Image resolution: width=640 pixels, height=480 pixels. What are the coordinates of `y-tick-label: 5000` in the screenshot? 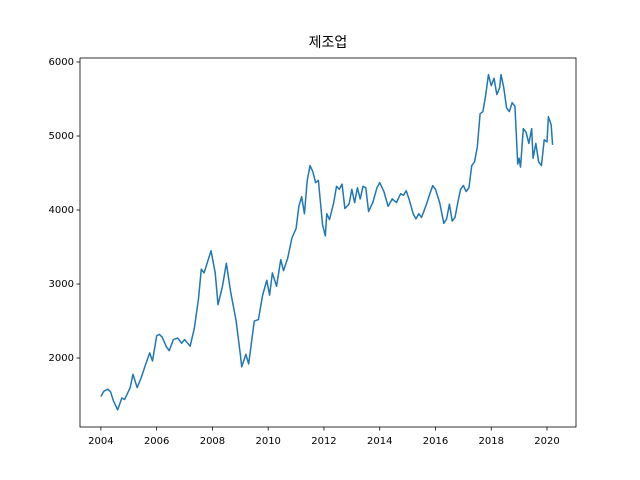 It's located at (61, 136).